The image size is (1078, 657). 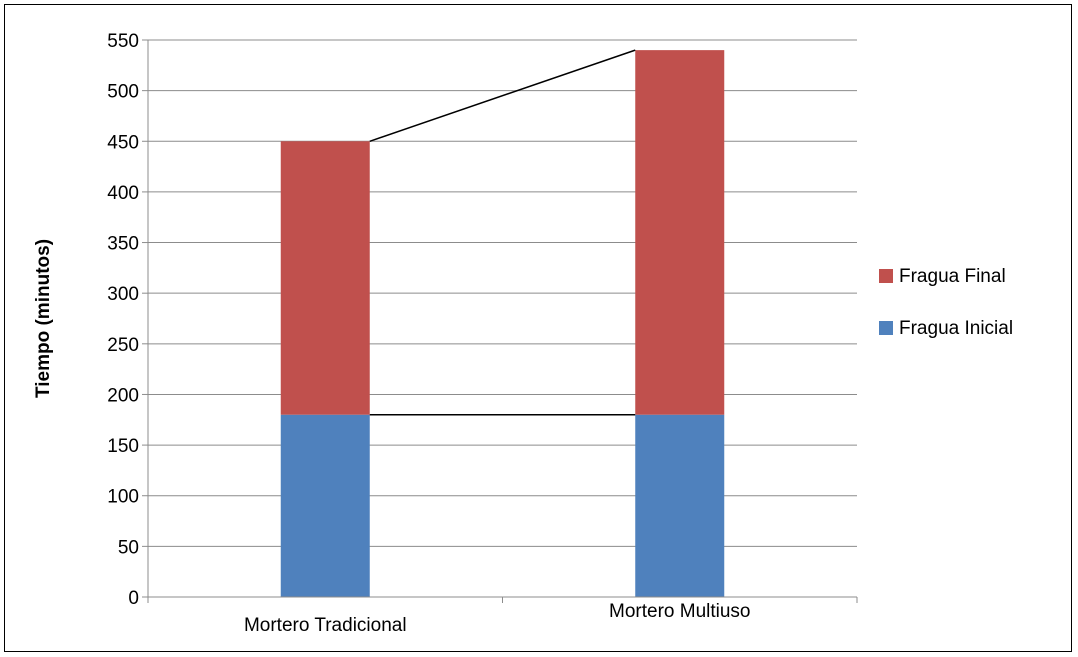 What do you see at coordinates (43, 318) in the screenshot?
I see `y-axis-title: Tiempo (minutos)` at bounding box center [43, 318].